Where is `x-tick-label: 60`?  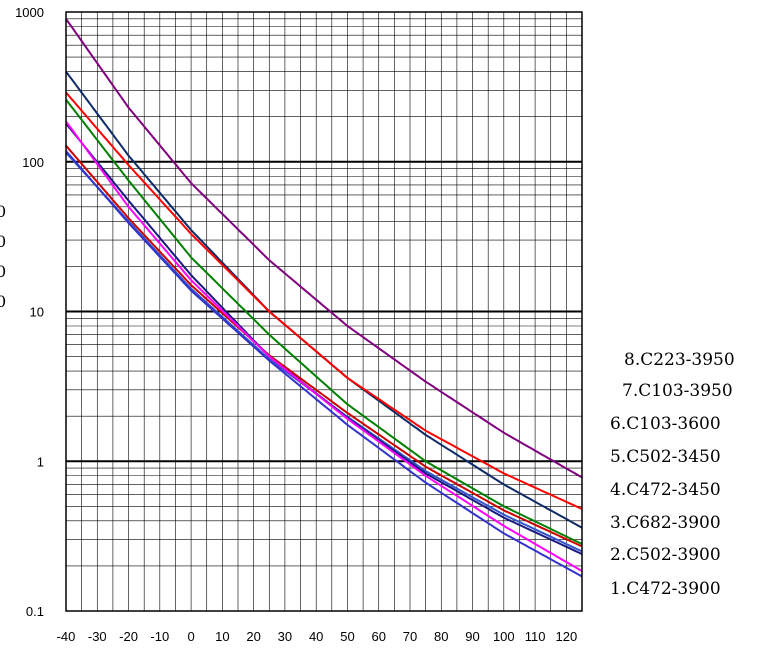
x-tick-label: 60 is located at coordinates (378, 636).